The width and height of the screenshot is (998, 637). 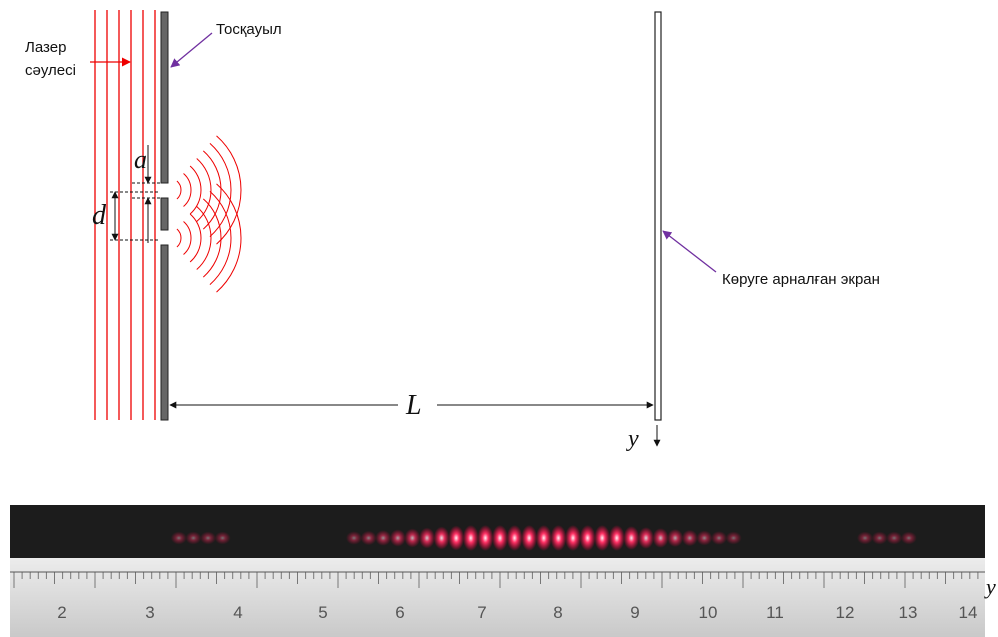 I want to click on fringe-pattern, so click(x=543, y=538).